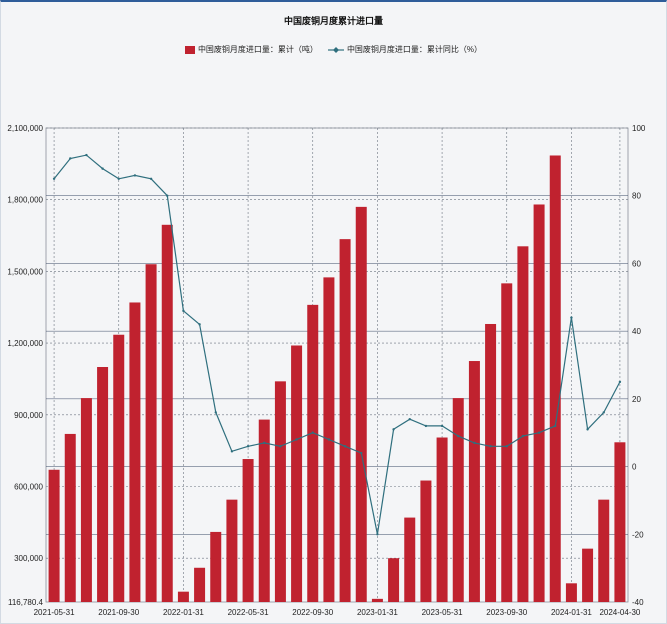 Image resolution: width=667 pixels, height=624 pixels. I want to click on legend-item-line-series: 中国废铜月度进口量：累计同比（%）, so click(405, 49).